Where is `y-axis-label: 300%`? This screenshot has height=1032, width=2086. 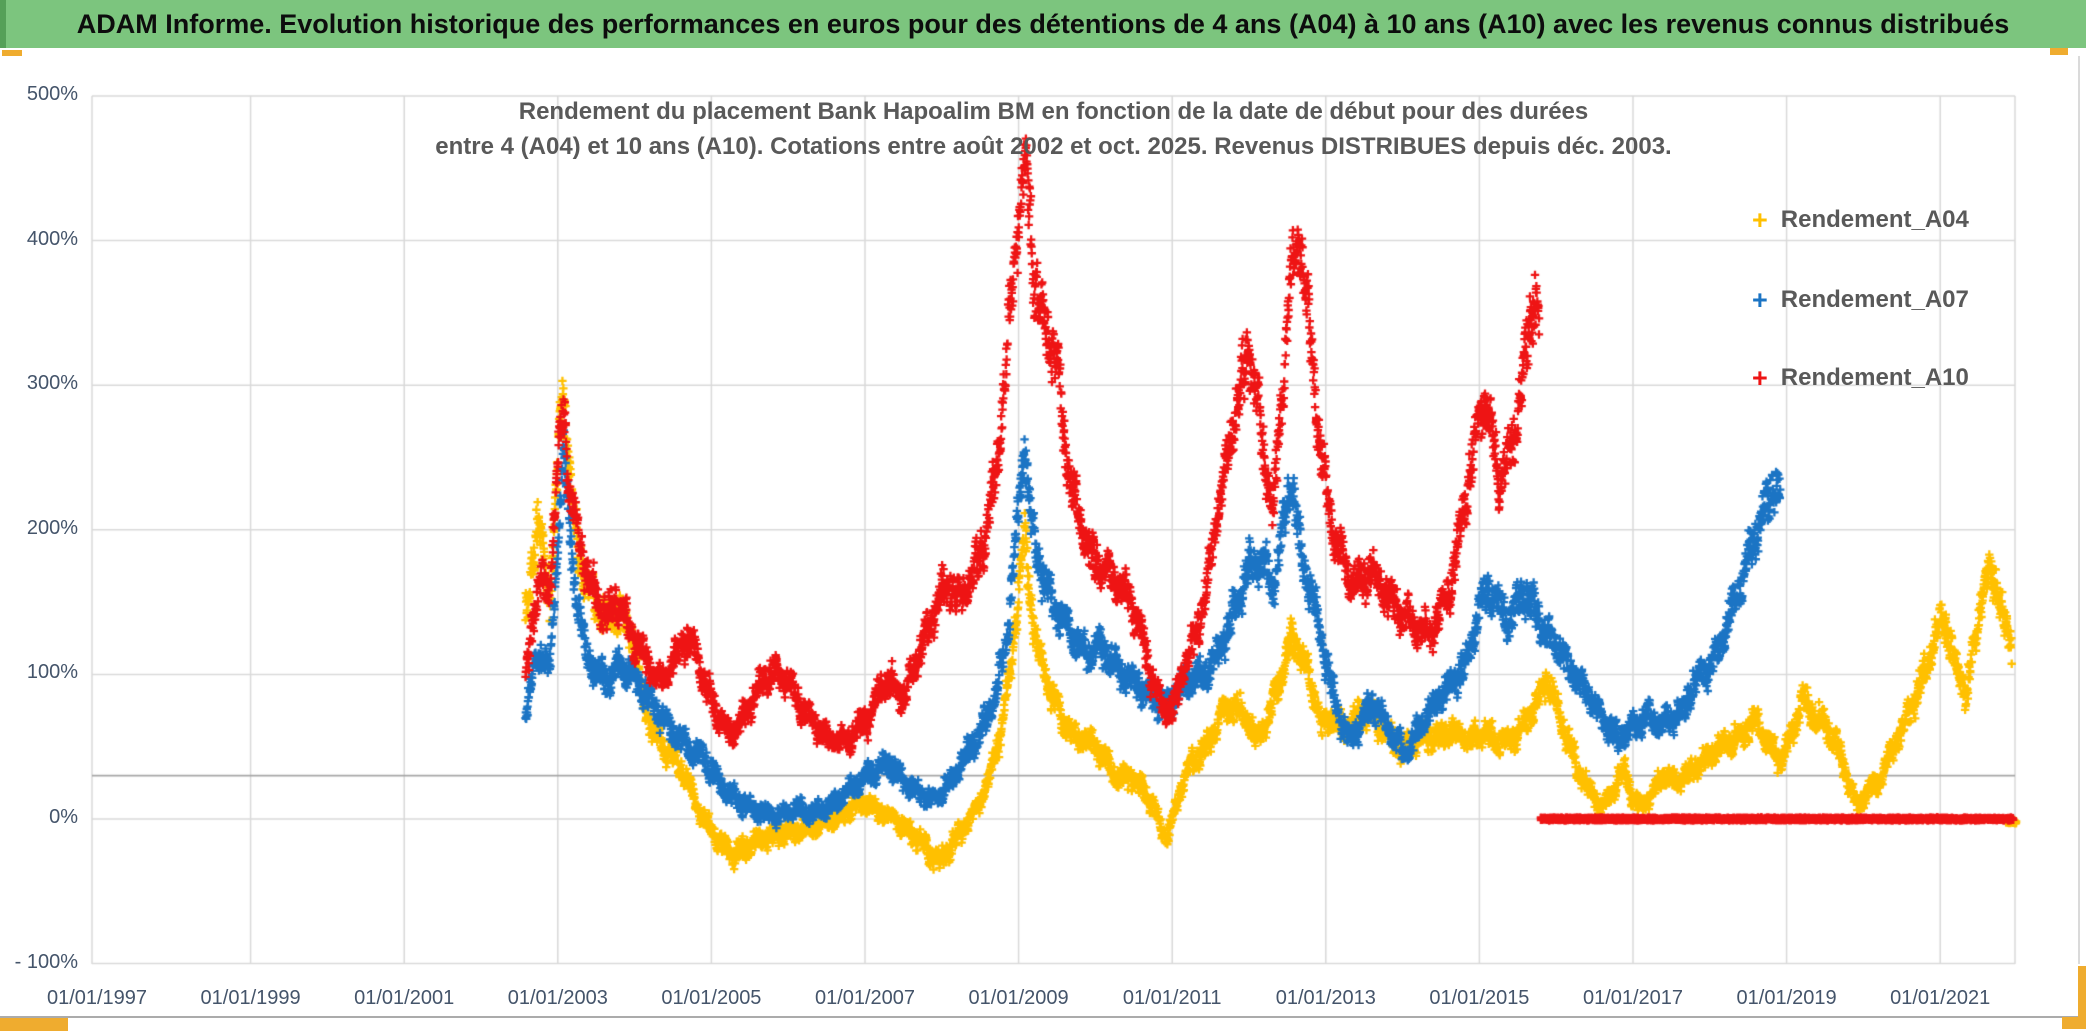
y-axis-label: 300% is located at coordinates (52, 383).